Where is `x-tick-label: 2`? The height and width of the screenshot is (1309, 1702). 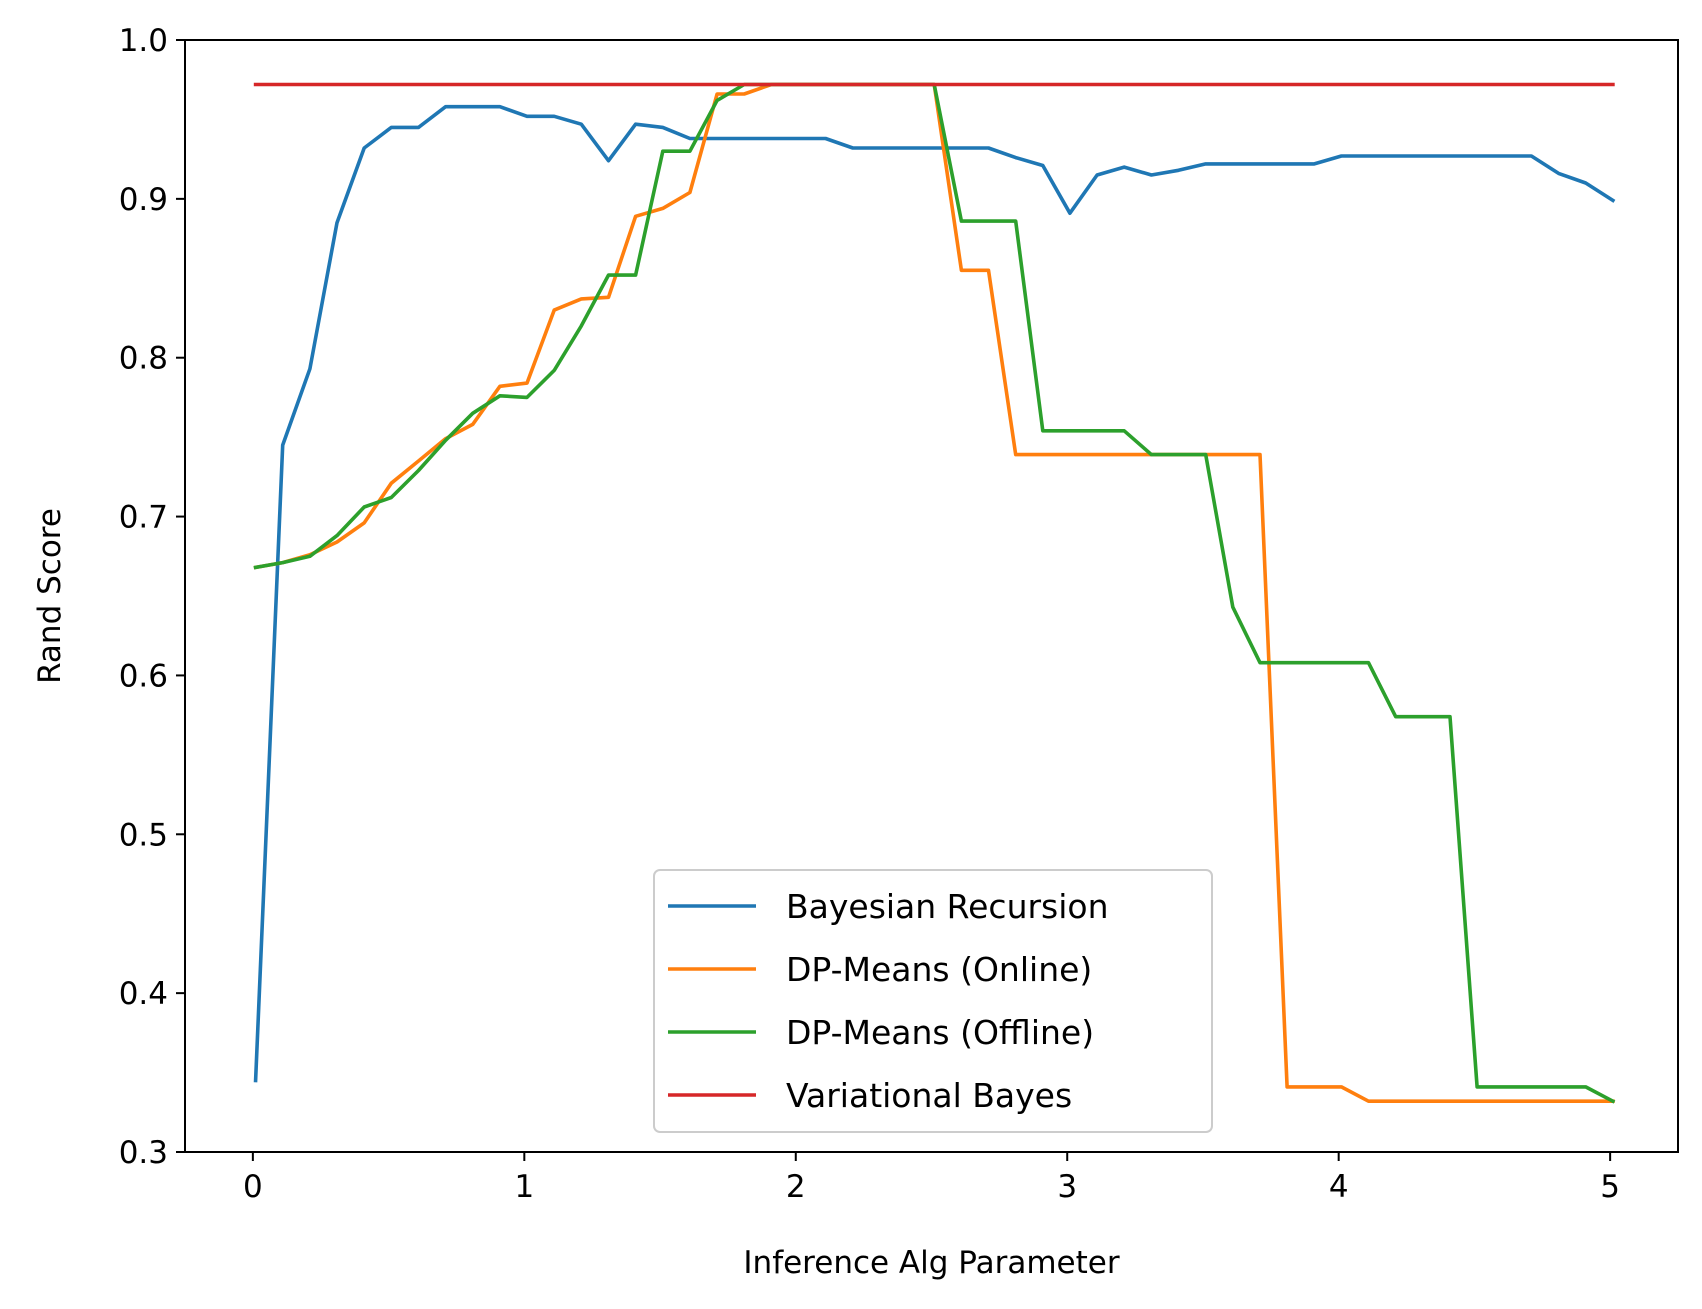
x-tick-label: 2 is located at coordinates (796, 1187).